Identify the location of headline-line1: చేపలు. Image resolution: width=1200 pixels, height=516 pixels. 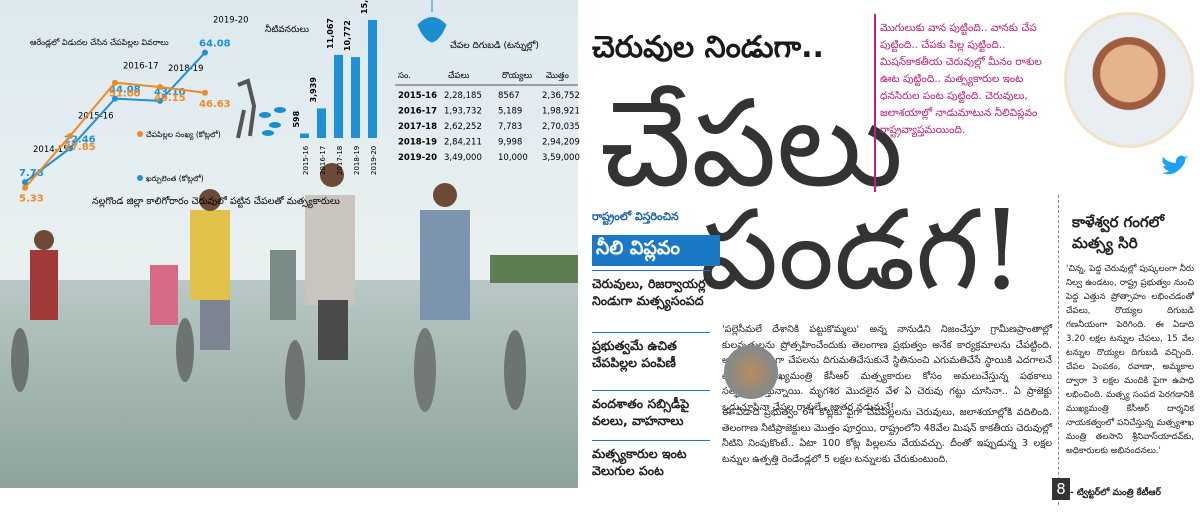
(752, 144).